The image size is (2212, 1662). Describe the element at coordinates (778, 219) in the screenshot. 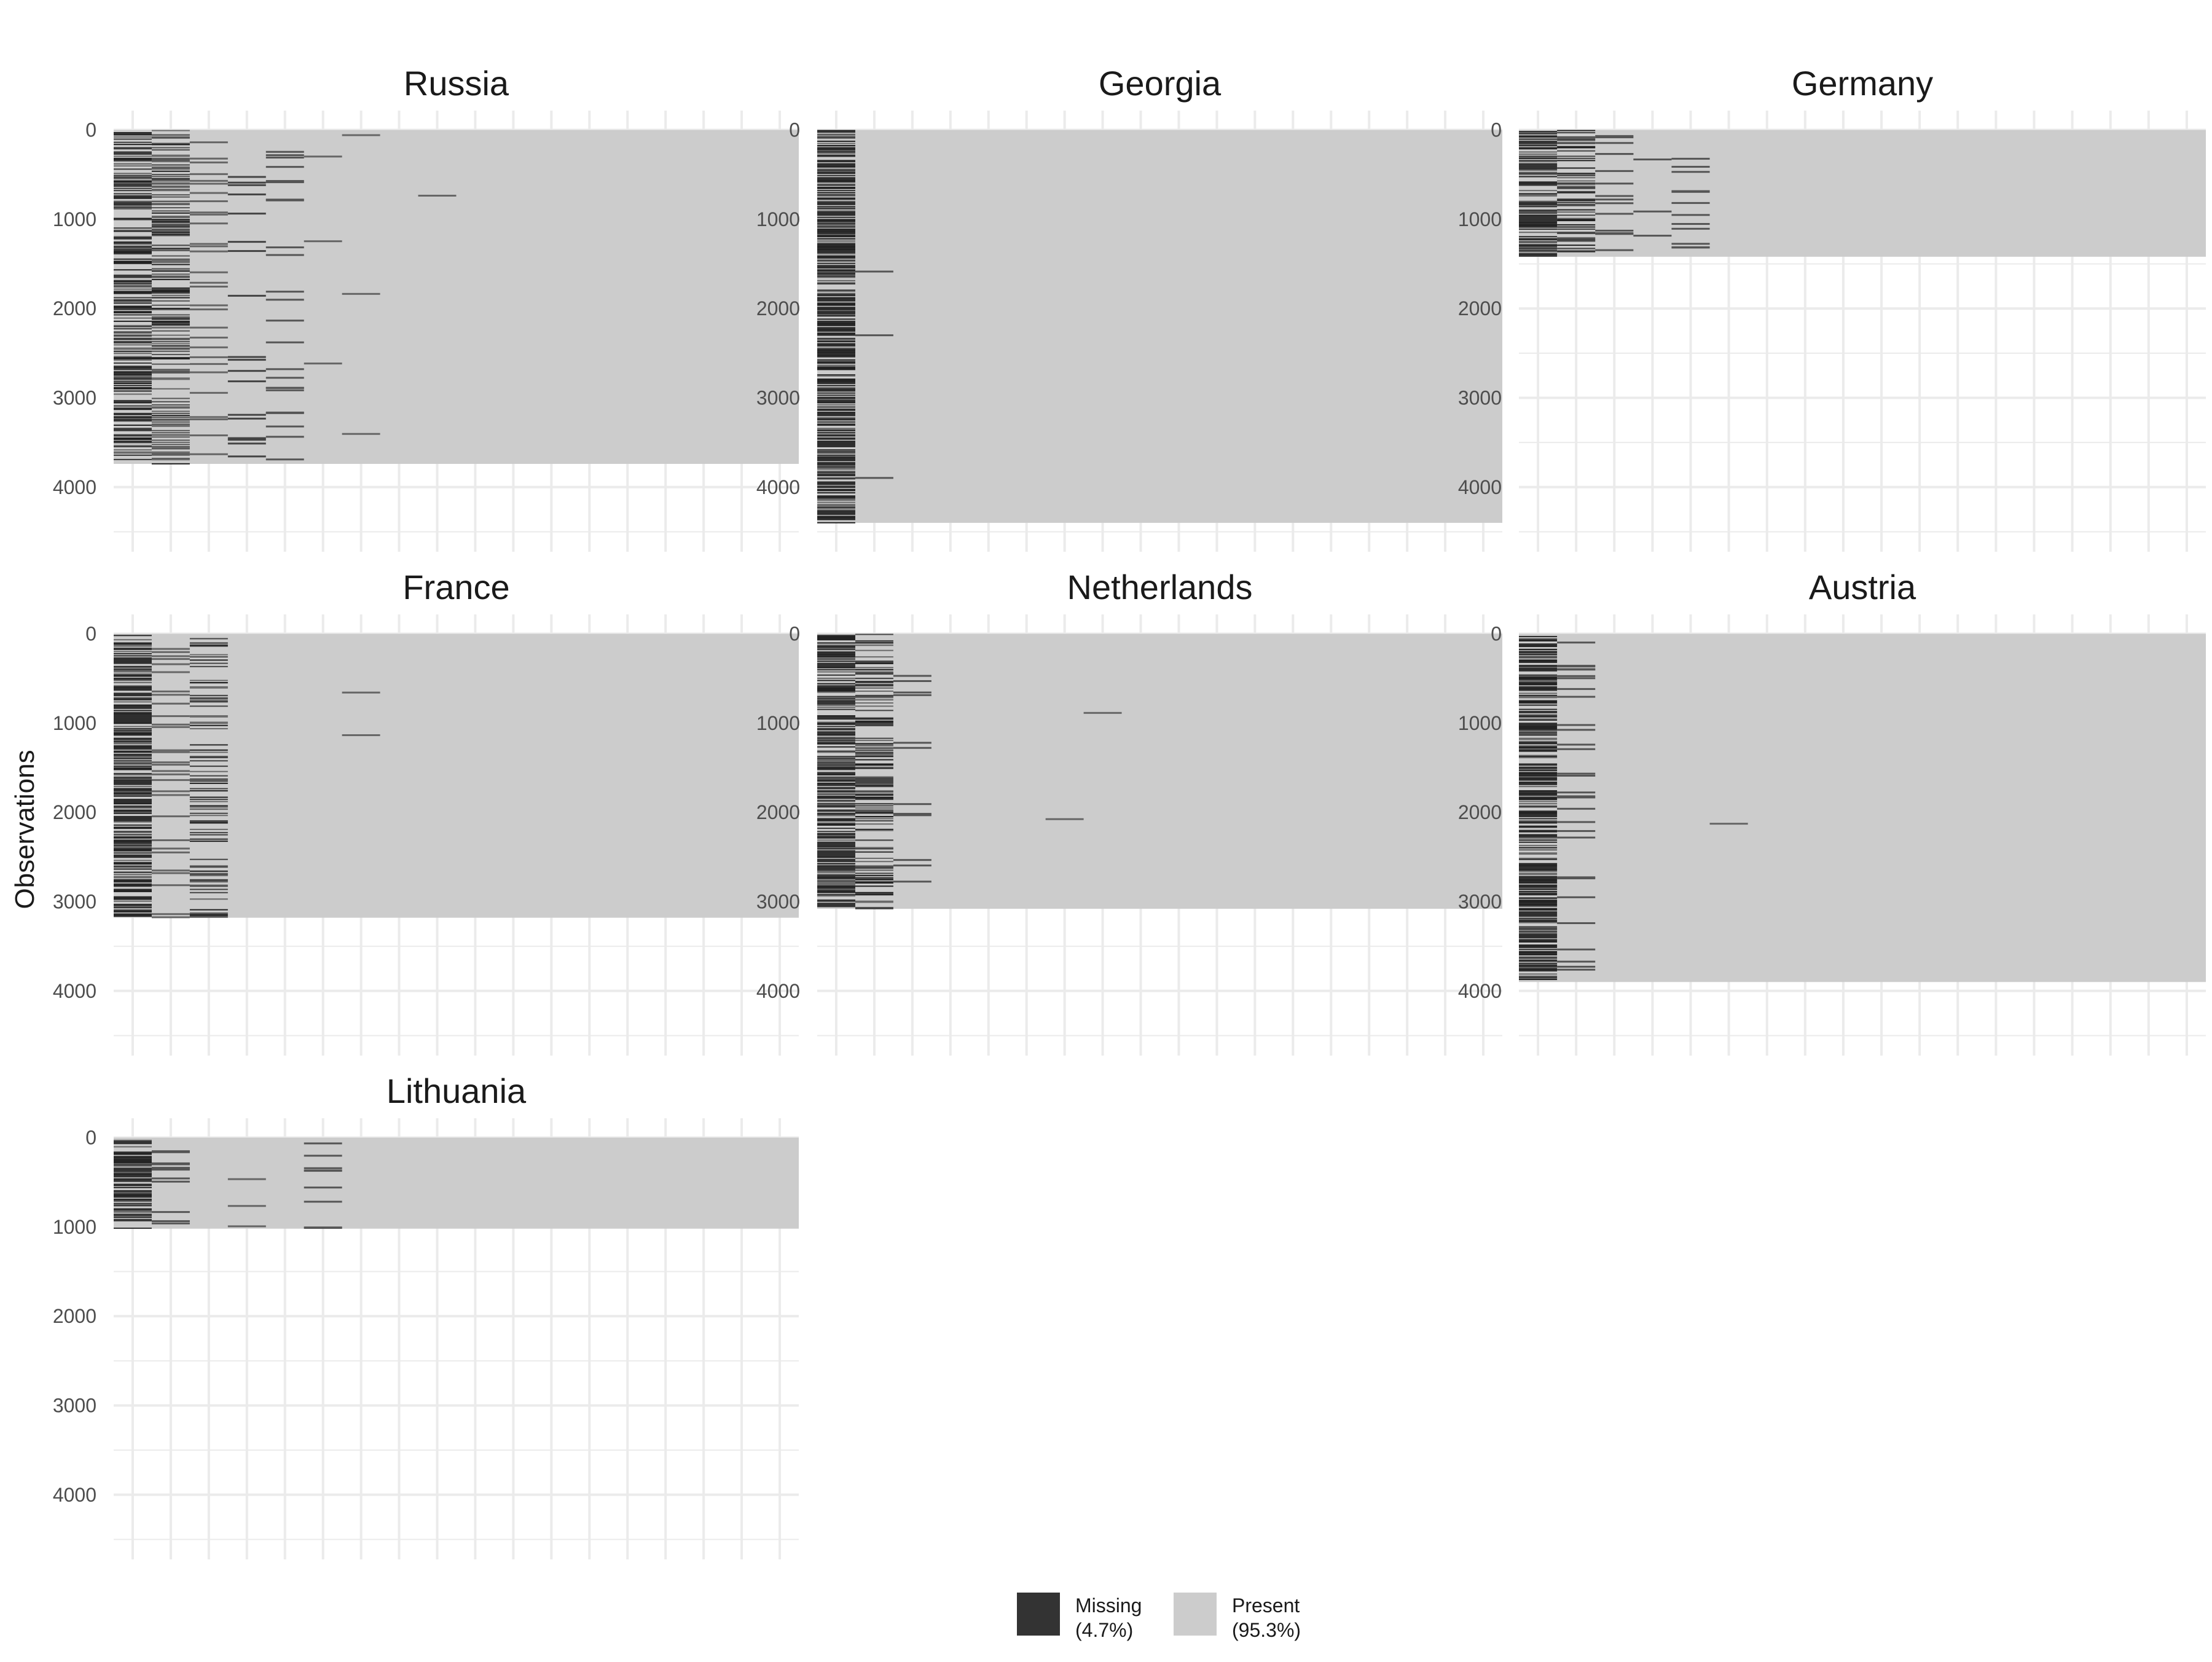

I see `y-tick-label: 1000` at that location.